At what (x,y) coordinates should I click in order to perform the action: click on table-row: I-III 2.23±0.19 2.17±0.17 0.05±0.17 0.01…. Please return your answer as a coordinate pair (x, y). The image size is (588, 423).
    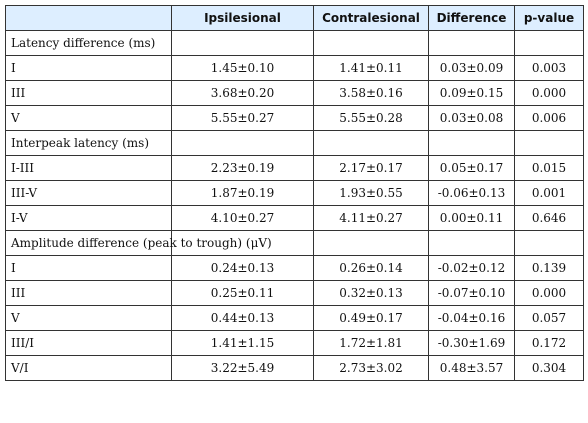
    Looking at the image, I should click on (294, 168).